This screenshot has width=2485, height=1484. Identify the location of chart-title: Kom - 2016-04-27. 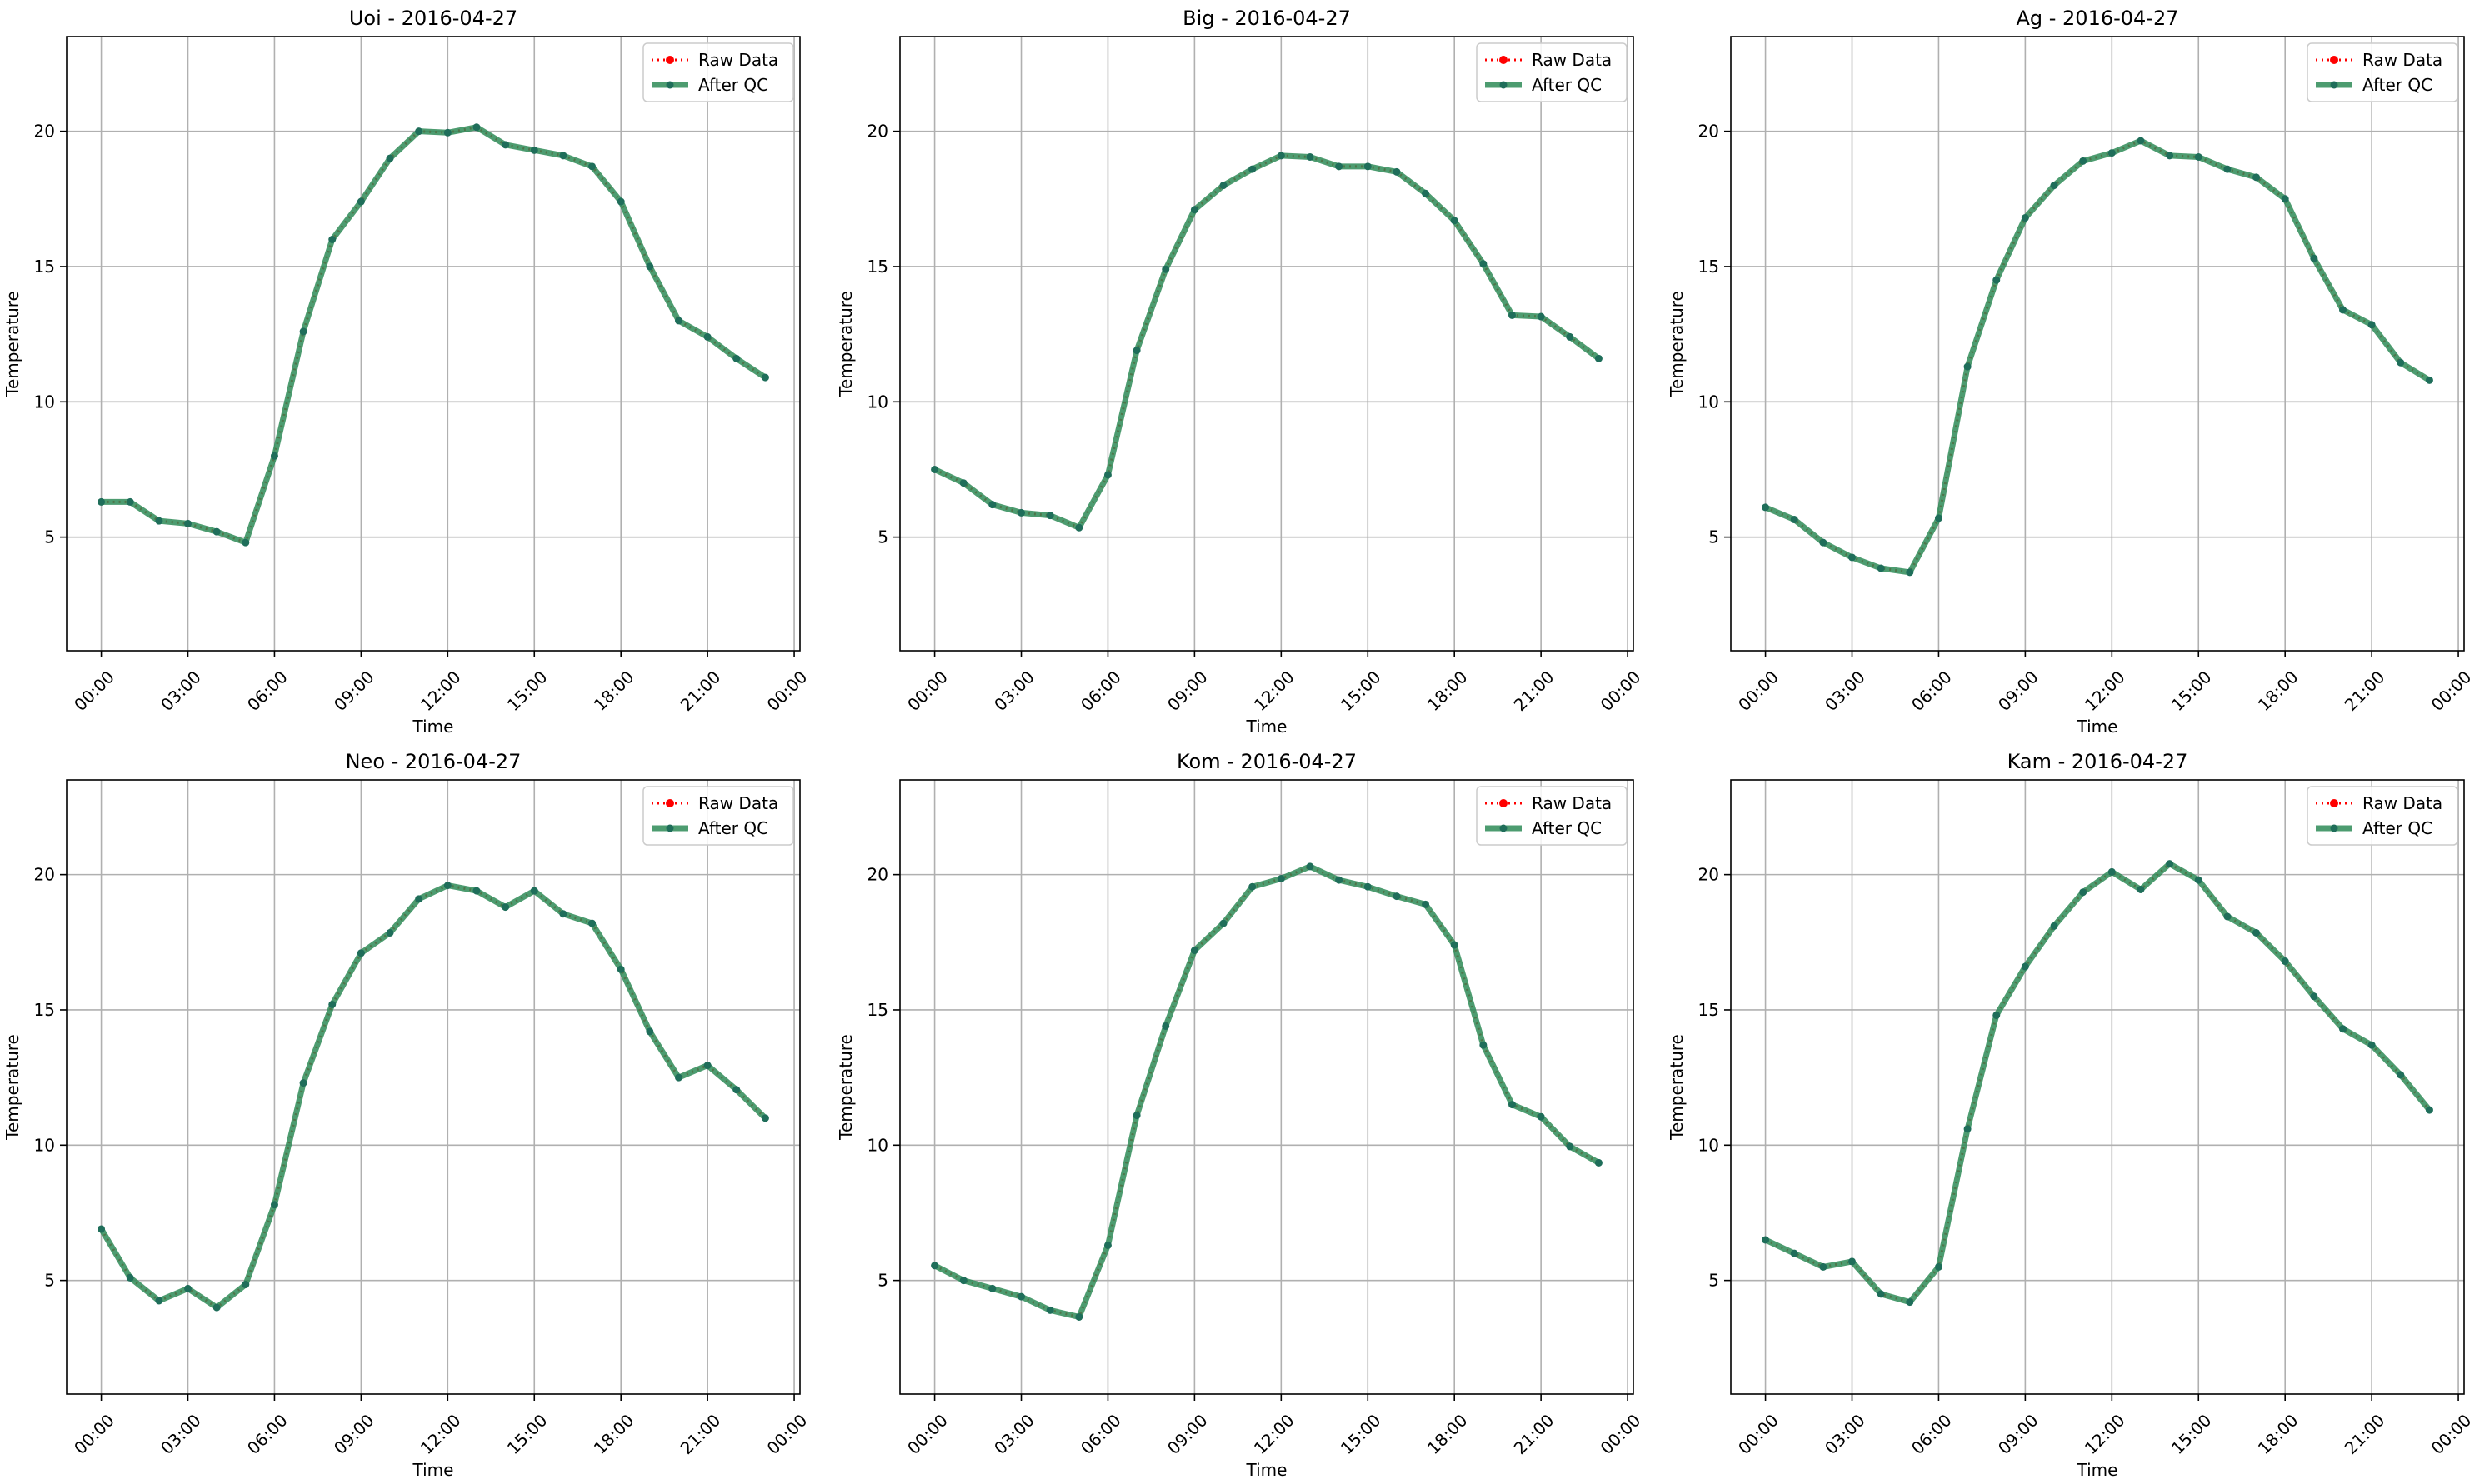
(1267, 761).